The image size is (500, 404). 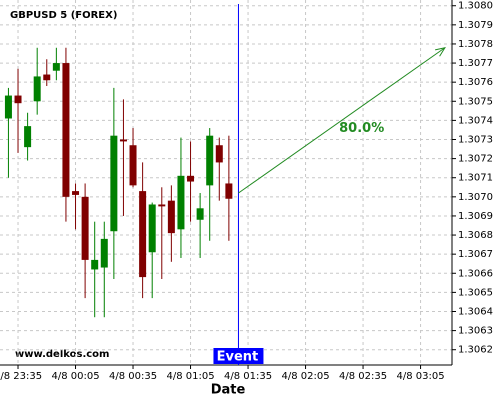 I want to click on watermark: www.delkos.com, so click(x=62, y=354).